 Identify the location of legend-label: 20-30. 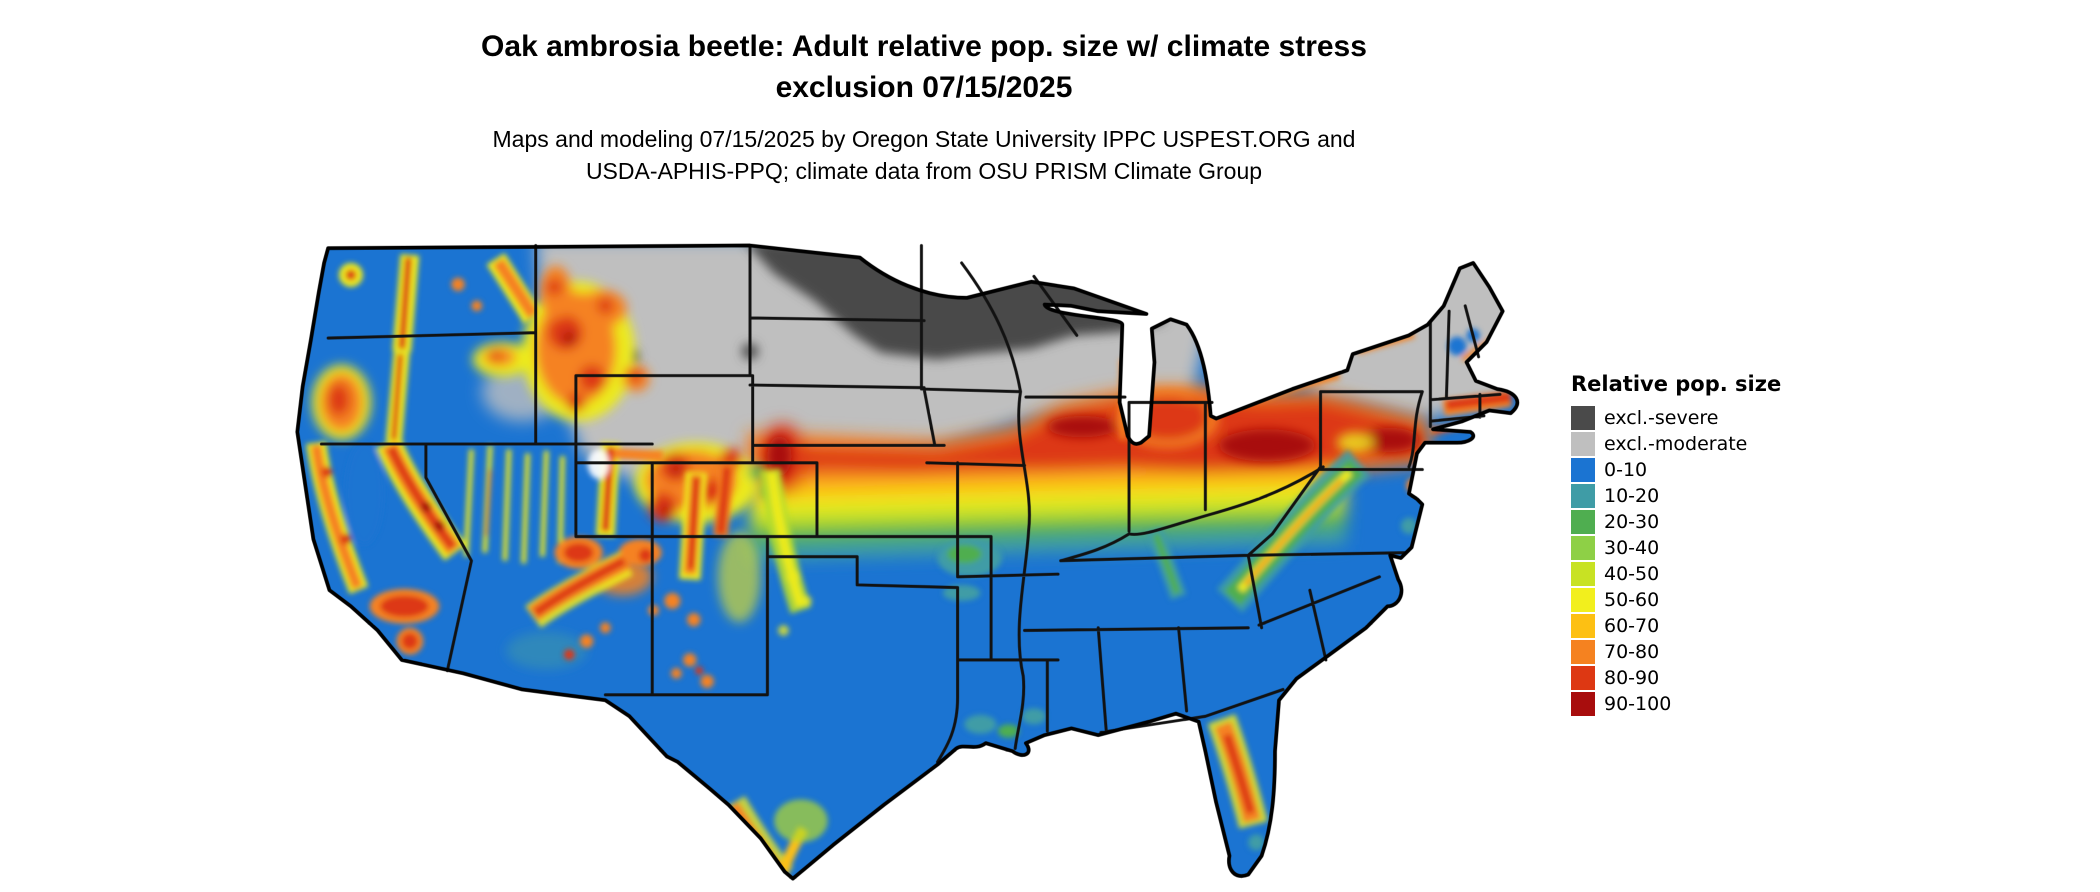
(1632, 522).